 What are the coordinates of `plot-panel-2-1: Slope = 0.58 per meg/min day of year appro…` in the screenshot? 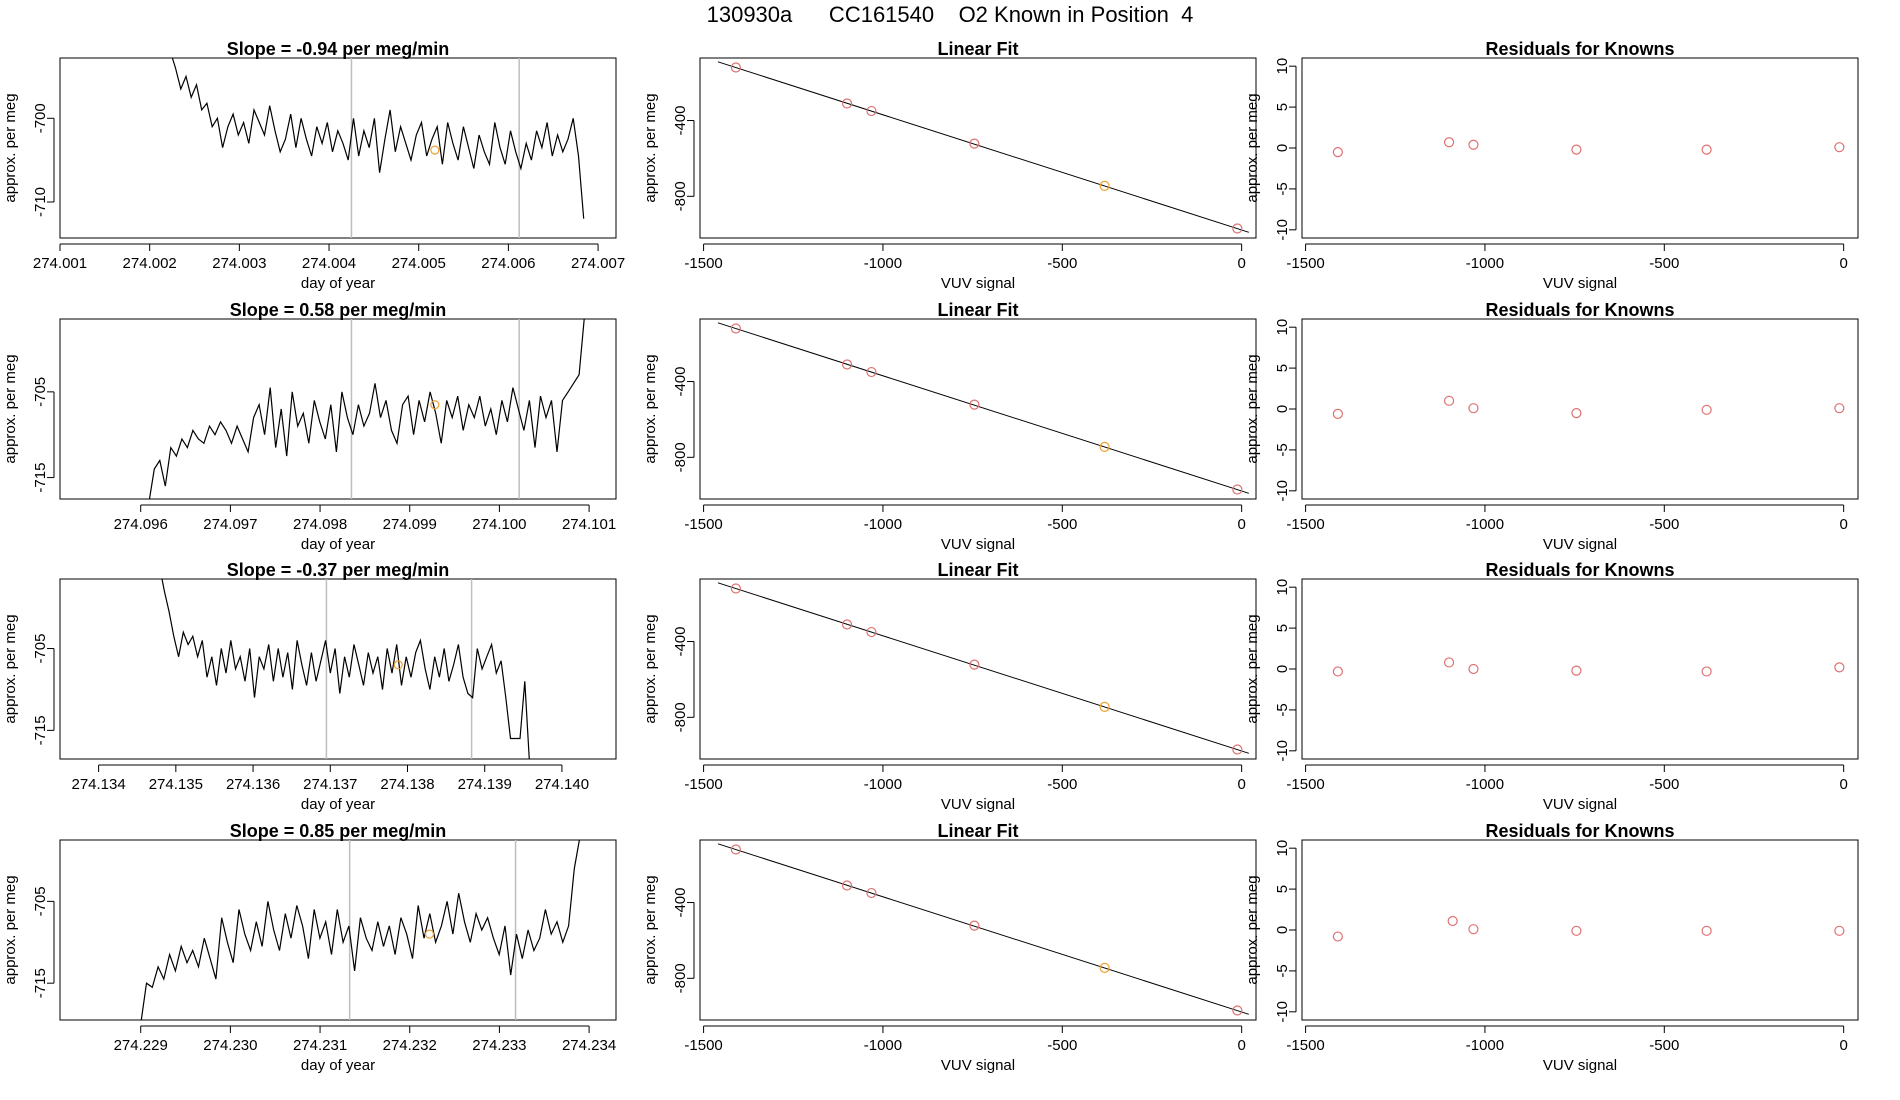 It's located at (309, 426).